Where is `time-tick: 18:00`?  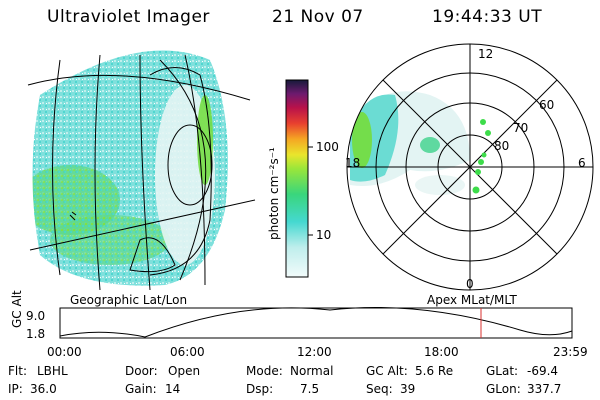 time-tick: 18:00 is located at coordinates (441, 352).